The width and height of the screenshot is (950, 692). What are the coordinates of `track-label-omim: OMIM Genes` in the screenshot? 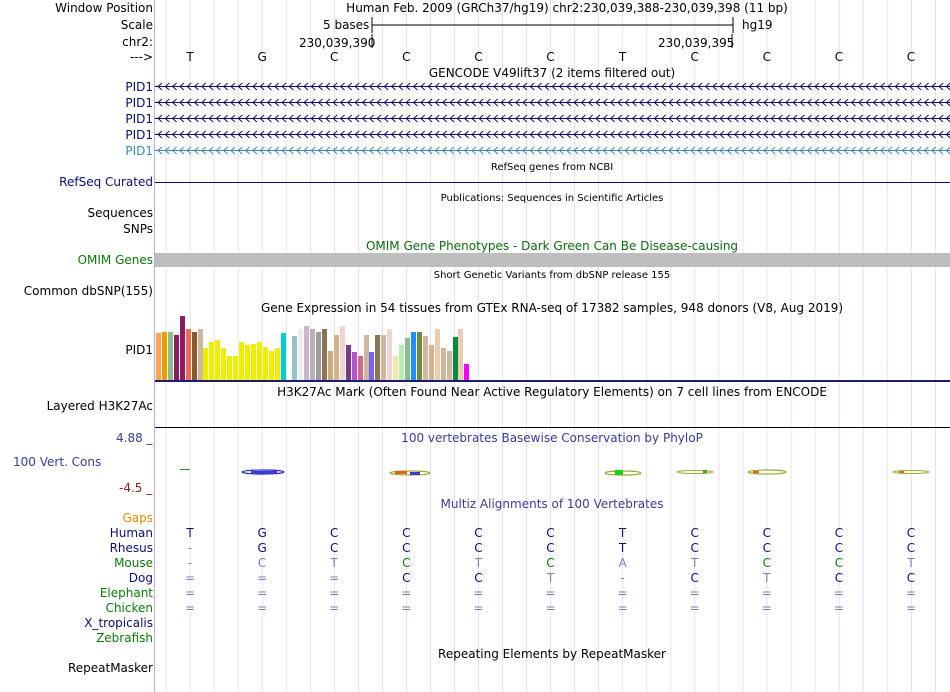 It's located at (115, 260).